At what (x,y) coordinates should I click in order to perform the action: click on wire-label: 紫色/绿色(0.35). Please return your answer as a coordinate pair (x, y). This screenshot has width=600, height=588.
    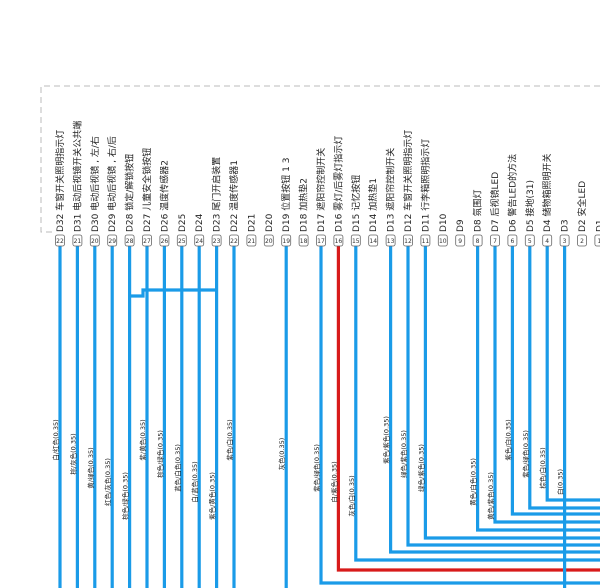
    Looking at the image, I should click on (525, 454).